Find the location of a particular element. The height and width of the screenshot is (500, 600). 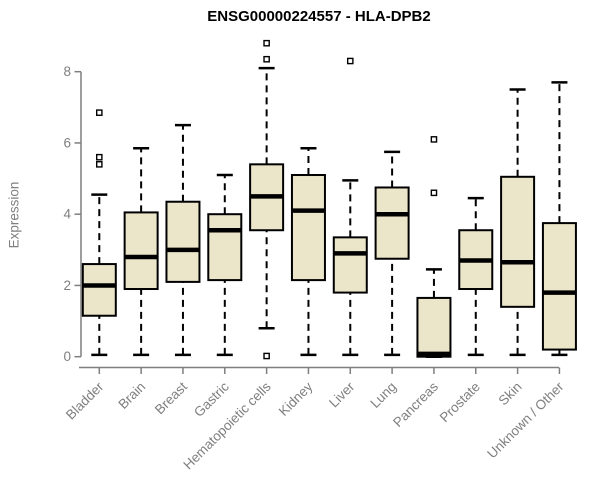

x-tick-label: Skin is located at coordinates (510, 393).